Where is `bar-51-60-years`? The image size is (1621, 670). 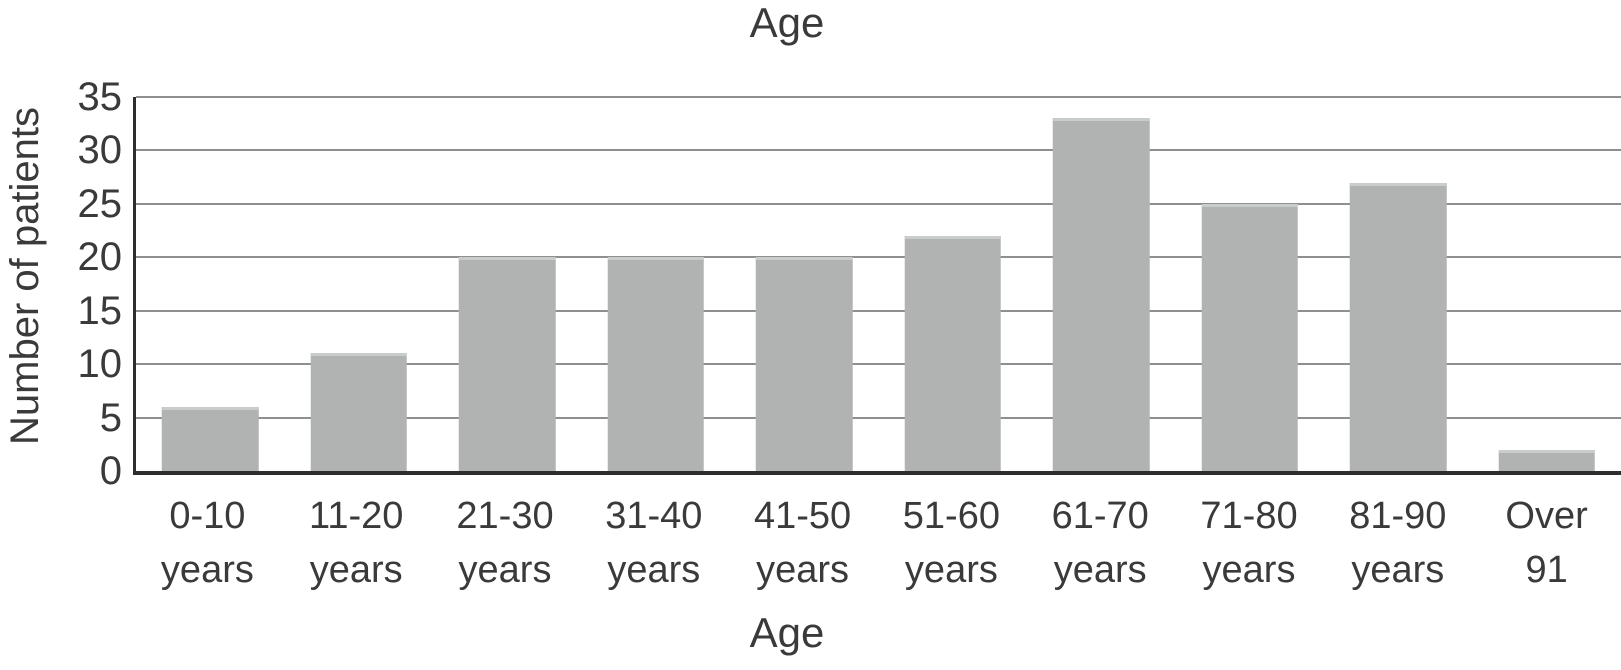 bar-51-60-years is located at coordinates (953, 353).